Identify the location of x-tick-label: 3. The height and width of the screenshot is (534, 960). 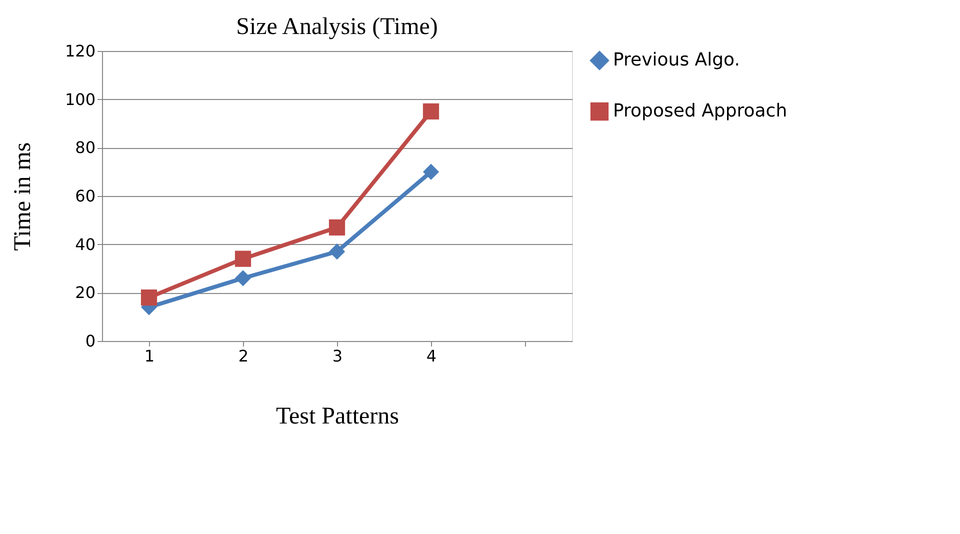
(337, 356).